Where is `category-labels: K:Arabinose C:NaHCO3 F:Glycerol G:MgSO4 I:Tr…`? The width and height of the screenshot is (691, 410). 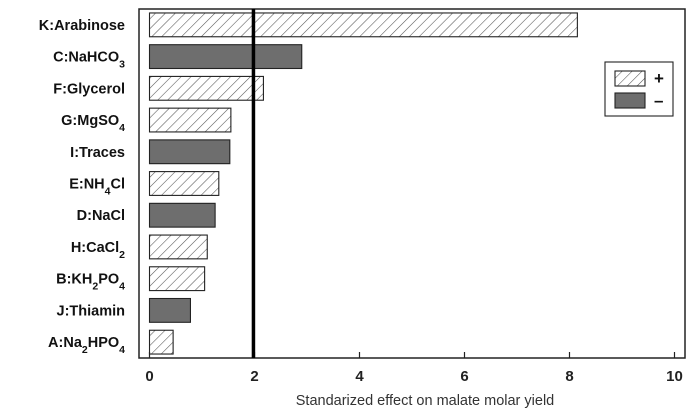 category-labels: K:Arabinose C:NaHCO3 F:Glycerol G:MgSO4 I:Tr… is located at coordinates (82, 187).